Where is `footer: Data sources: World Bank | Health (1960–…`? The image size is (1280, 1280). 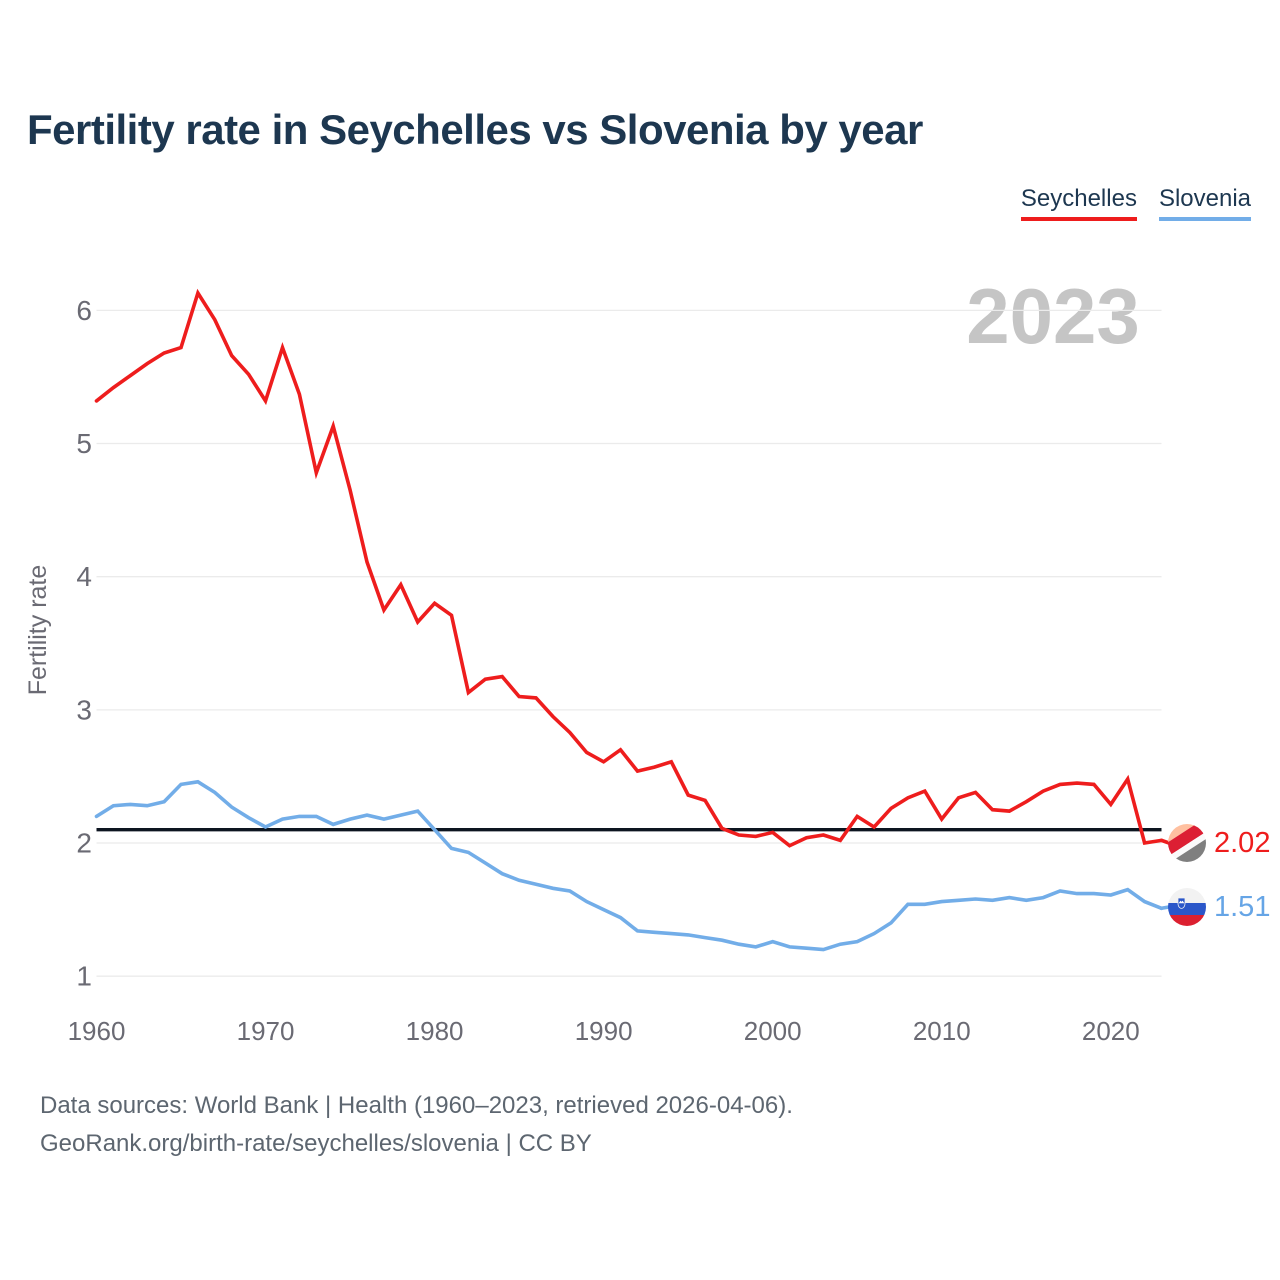 footer: Data sources: World Bank | Health (1960–… is located at coordinates (416, 1125).